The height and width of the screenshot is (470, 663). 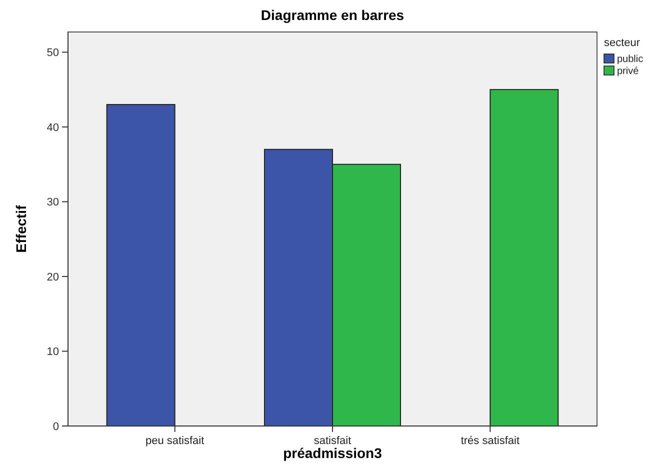 What do you see at coordinates (490, 441) in the screenshot?
I see `x-tick-label: trés satisfait` at bounding box center [490, 441].